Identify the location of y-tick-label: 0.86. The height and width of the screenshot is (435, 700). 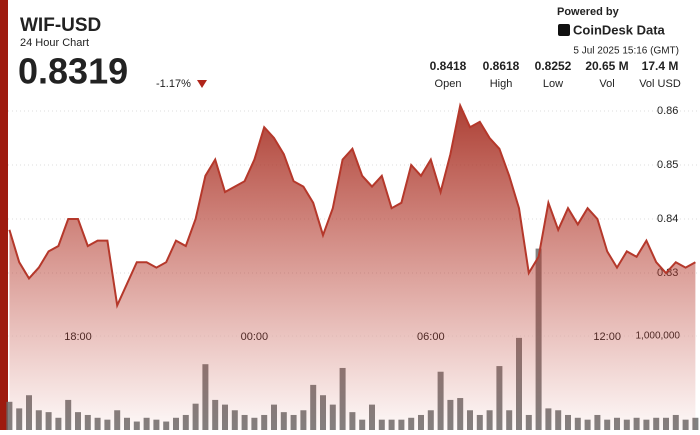
(667, 111).